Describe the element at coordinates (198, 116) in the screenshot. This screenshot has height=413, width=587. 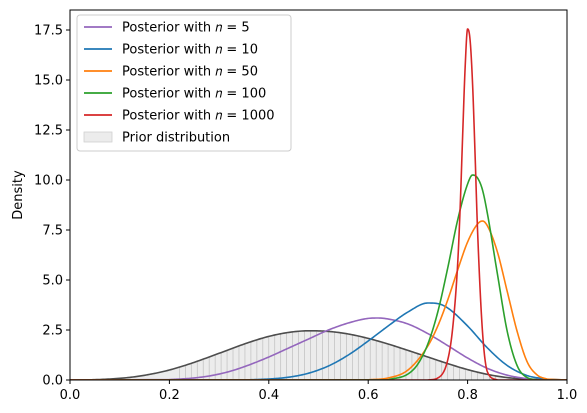
I see `legend-entry: Posterior with 𝑛 = 1000` at that location.